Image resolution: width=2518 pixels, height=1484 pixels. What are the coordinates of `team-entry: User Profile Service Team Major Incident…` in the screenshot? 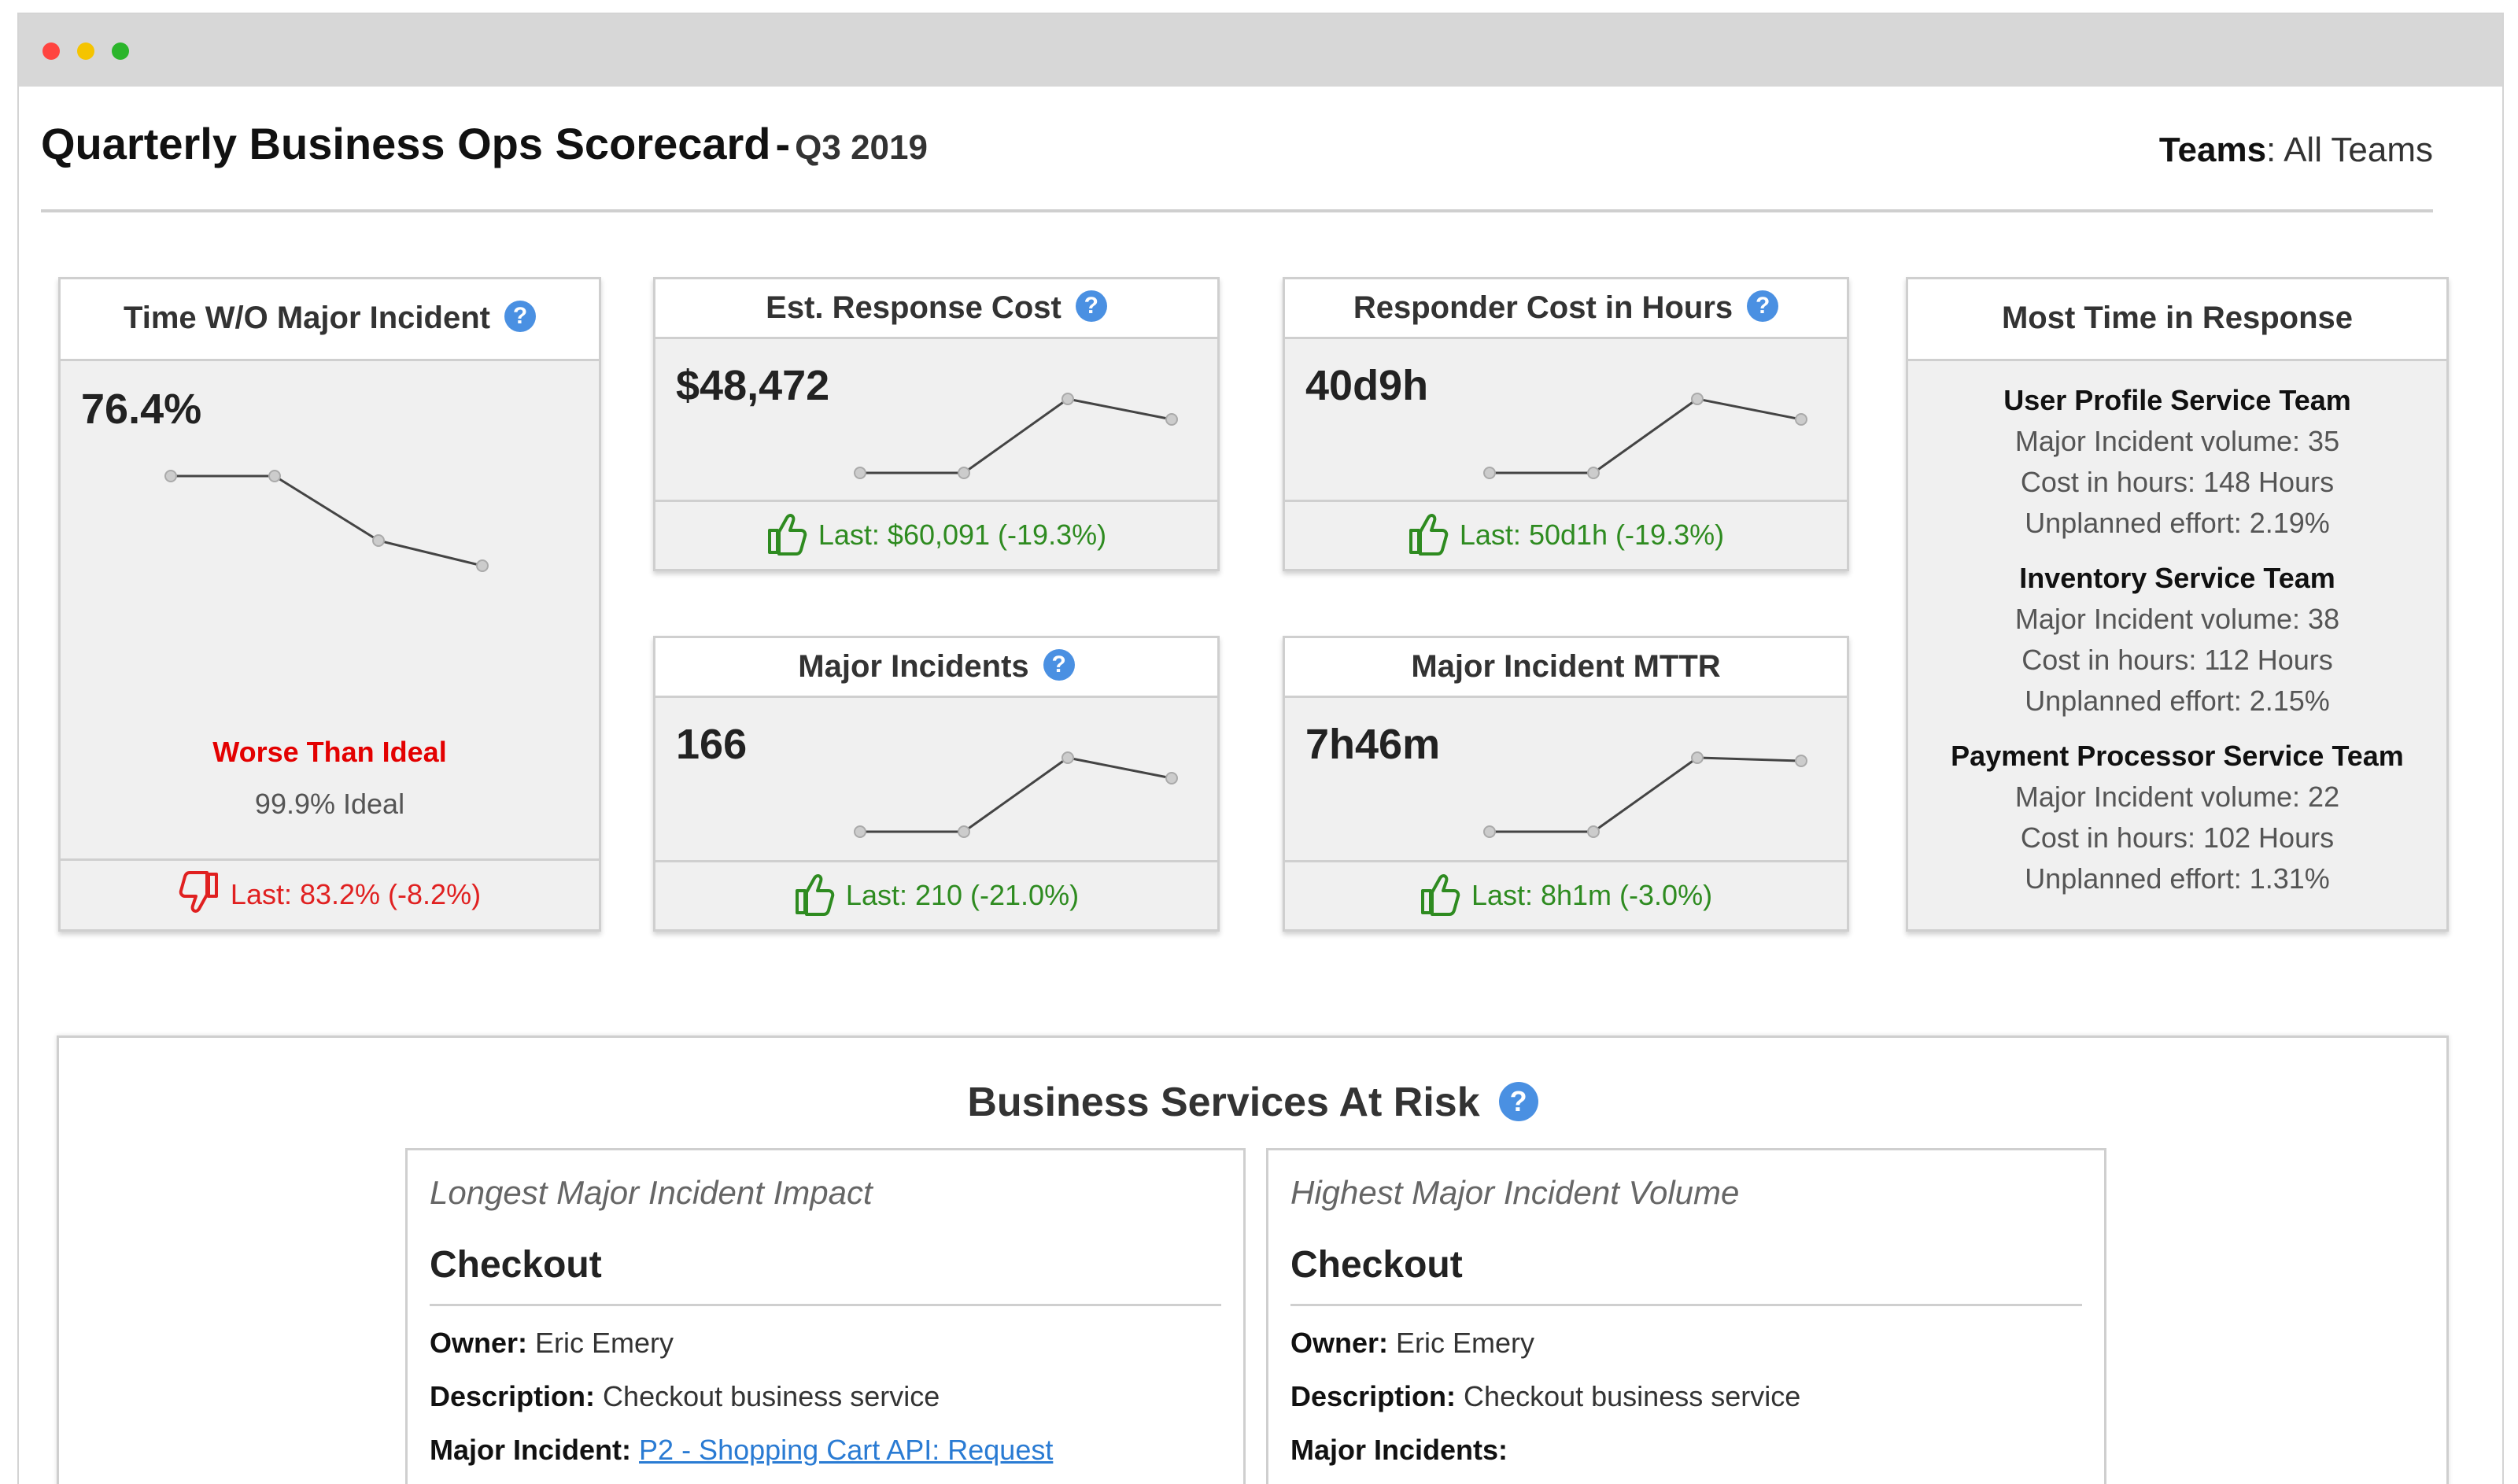 It's located at (2177, 462).